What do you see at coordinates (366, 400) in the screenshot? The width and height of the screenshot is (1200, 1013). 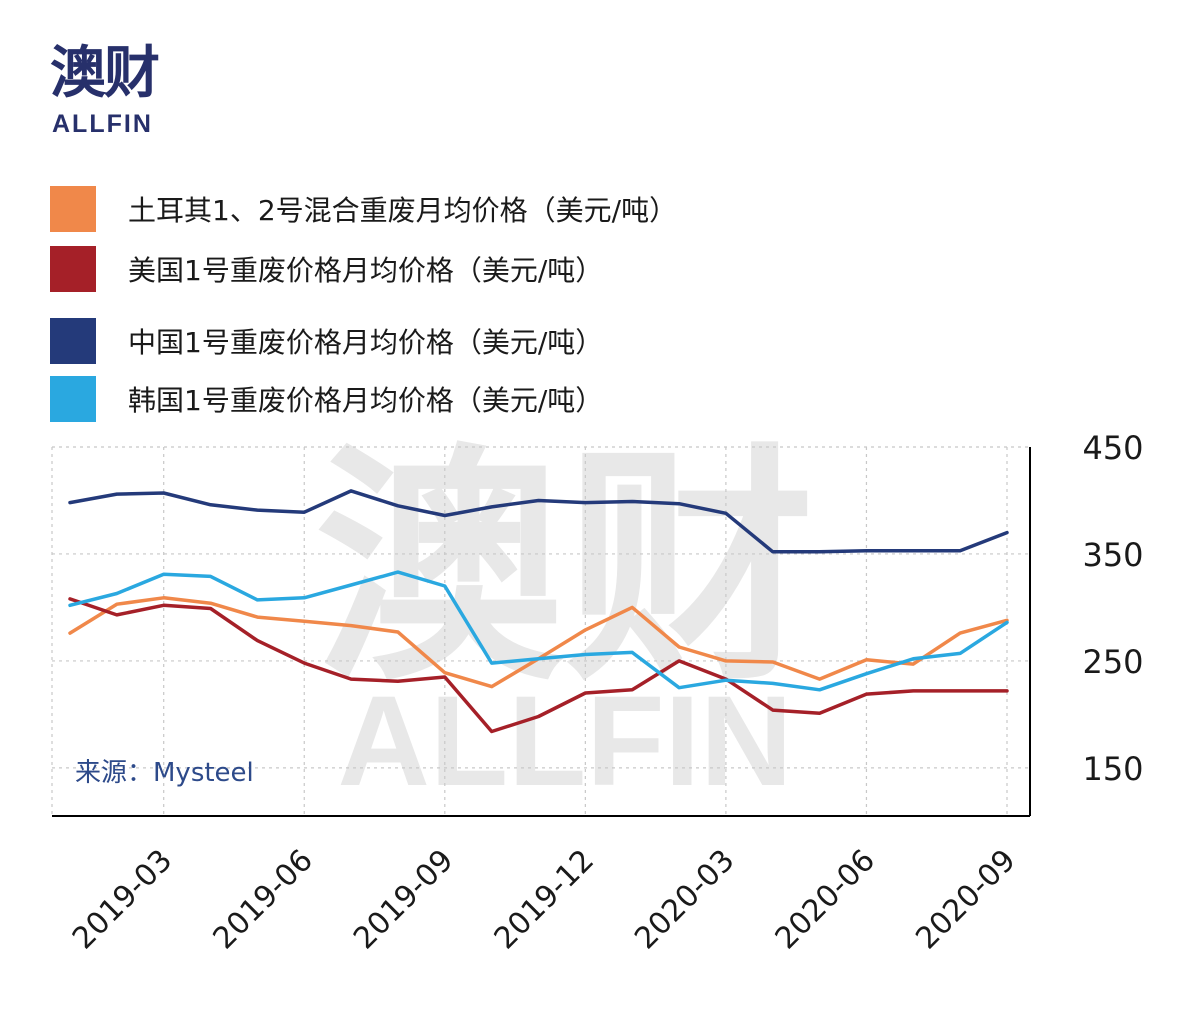 I see `legend-label-korea: 韩国1号重废价格月均价格（美元/吨）` at bounding box center [366, 400].